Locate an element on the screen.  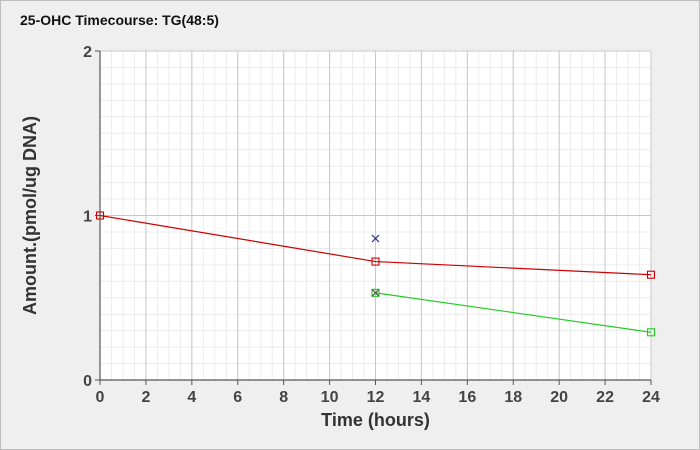
x-axis-title: Time (hours) is located at coordinates (375, 420).